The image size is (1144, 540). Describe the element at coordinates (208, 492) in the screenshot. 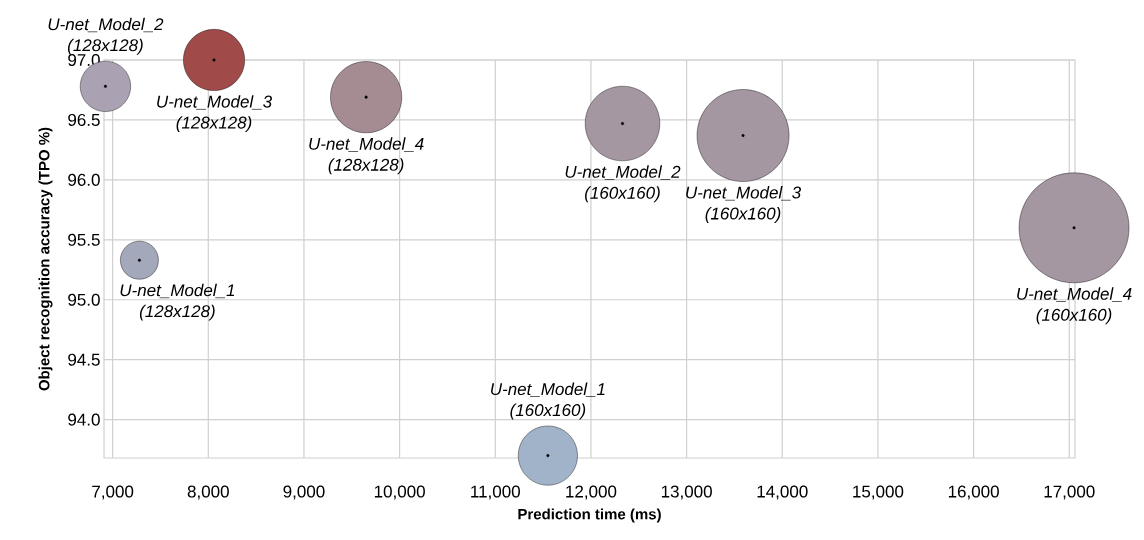

I see `x-tick-label: 8,000` at that location.